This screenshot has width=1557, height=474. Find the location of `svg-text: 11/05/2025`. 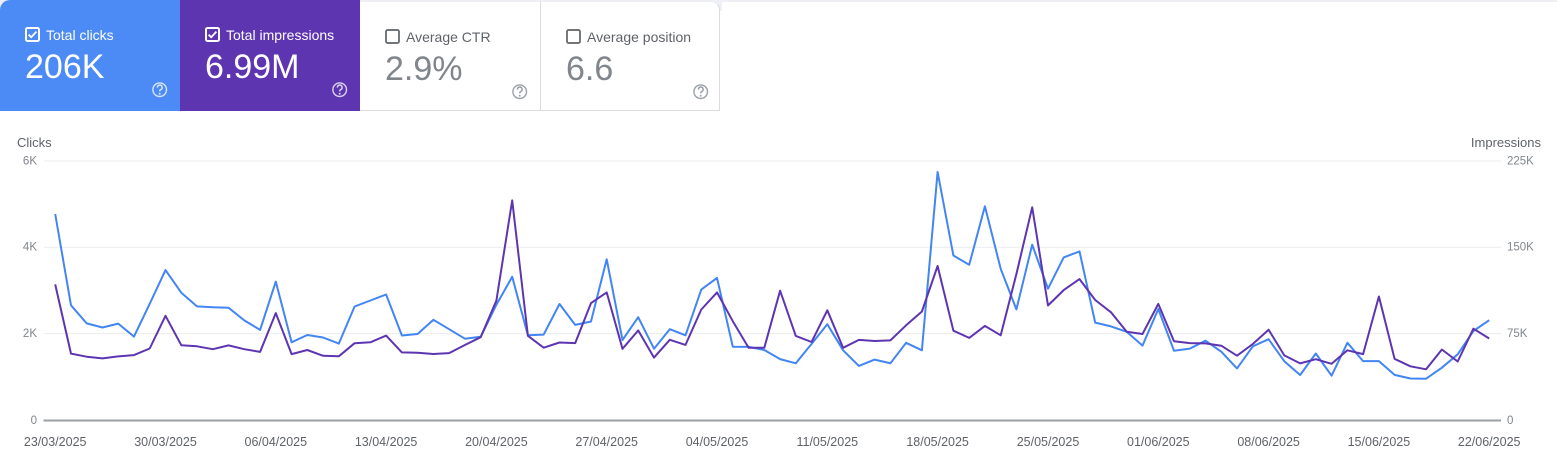

svg-text: 11/05/2025 is located at coordinates (827, 442).